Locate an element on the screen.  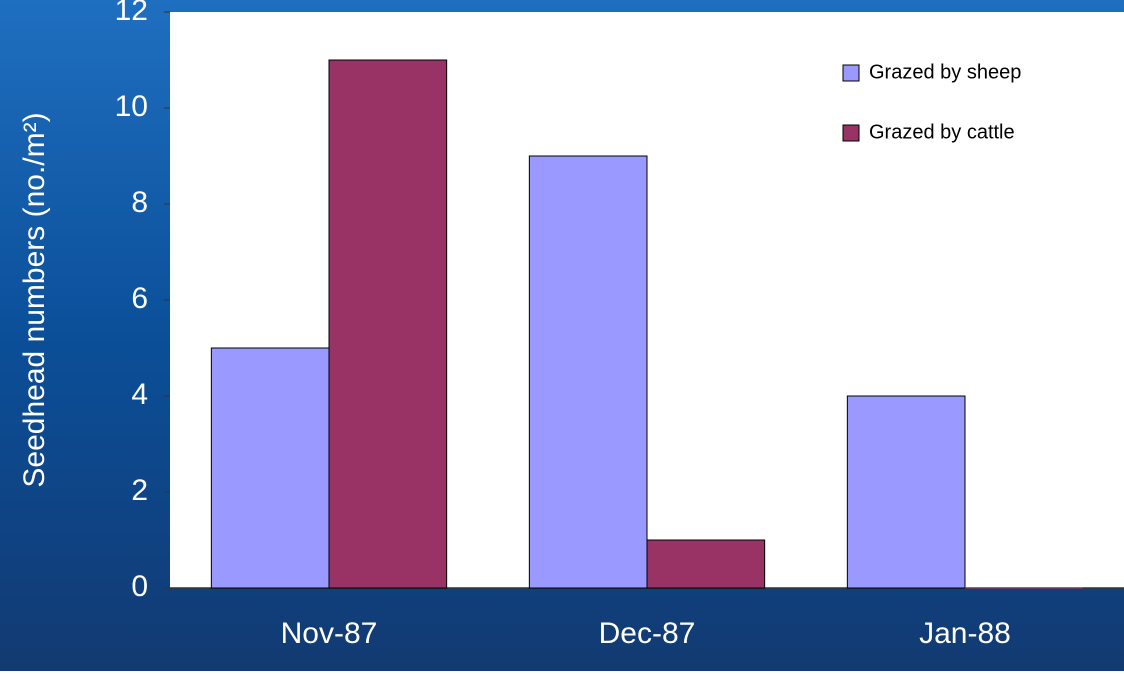
y-tick-label: 4 is located at coordinates (139, 394).